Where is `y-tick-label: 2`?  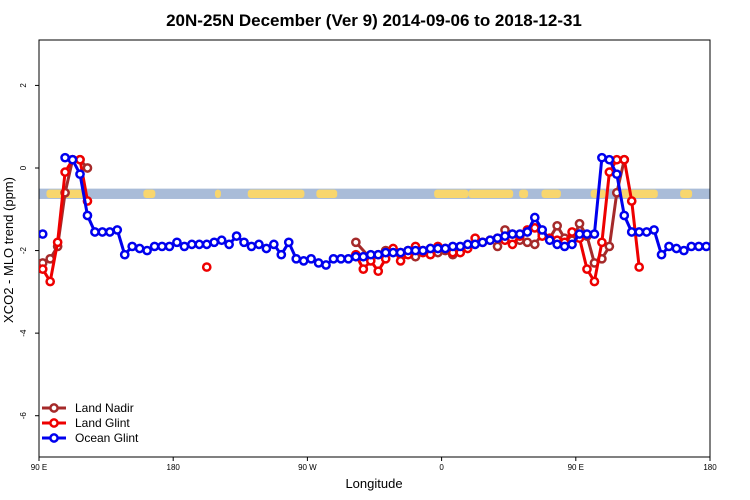
y-tick-label: 2 is located at coordinates (23, 85).